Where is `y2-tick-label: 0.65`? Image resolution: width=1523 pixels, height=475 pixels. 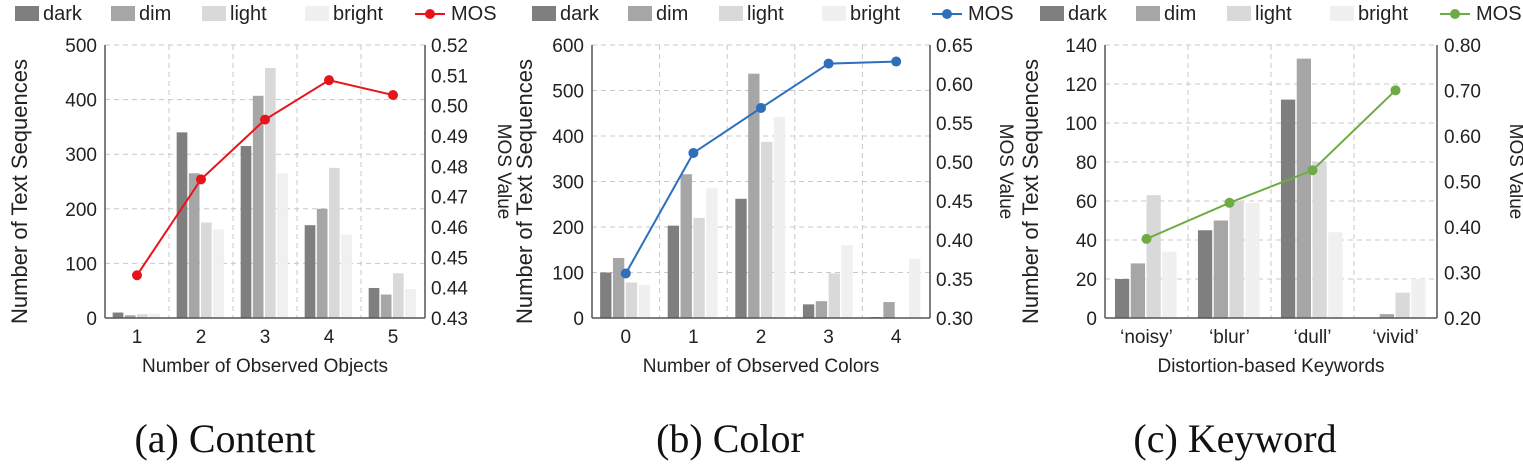 y2-tick-label: 0.65 is located at coordinates (954, 46).